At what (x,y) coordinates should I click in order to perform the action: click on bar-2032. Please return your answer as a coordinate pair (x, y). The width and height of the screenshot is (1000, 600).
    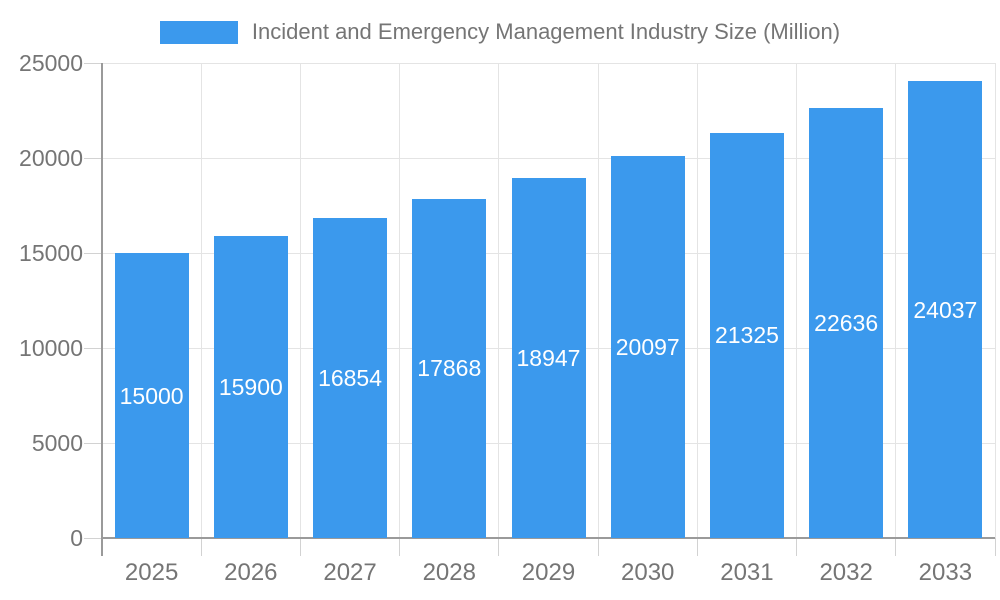
    Looking at the image, I should click on (846, 322).